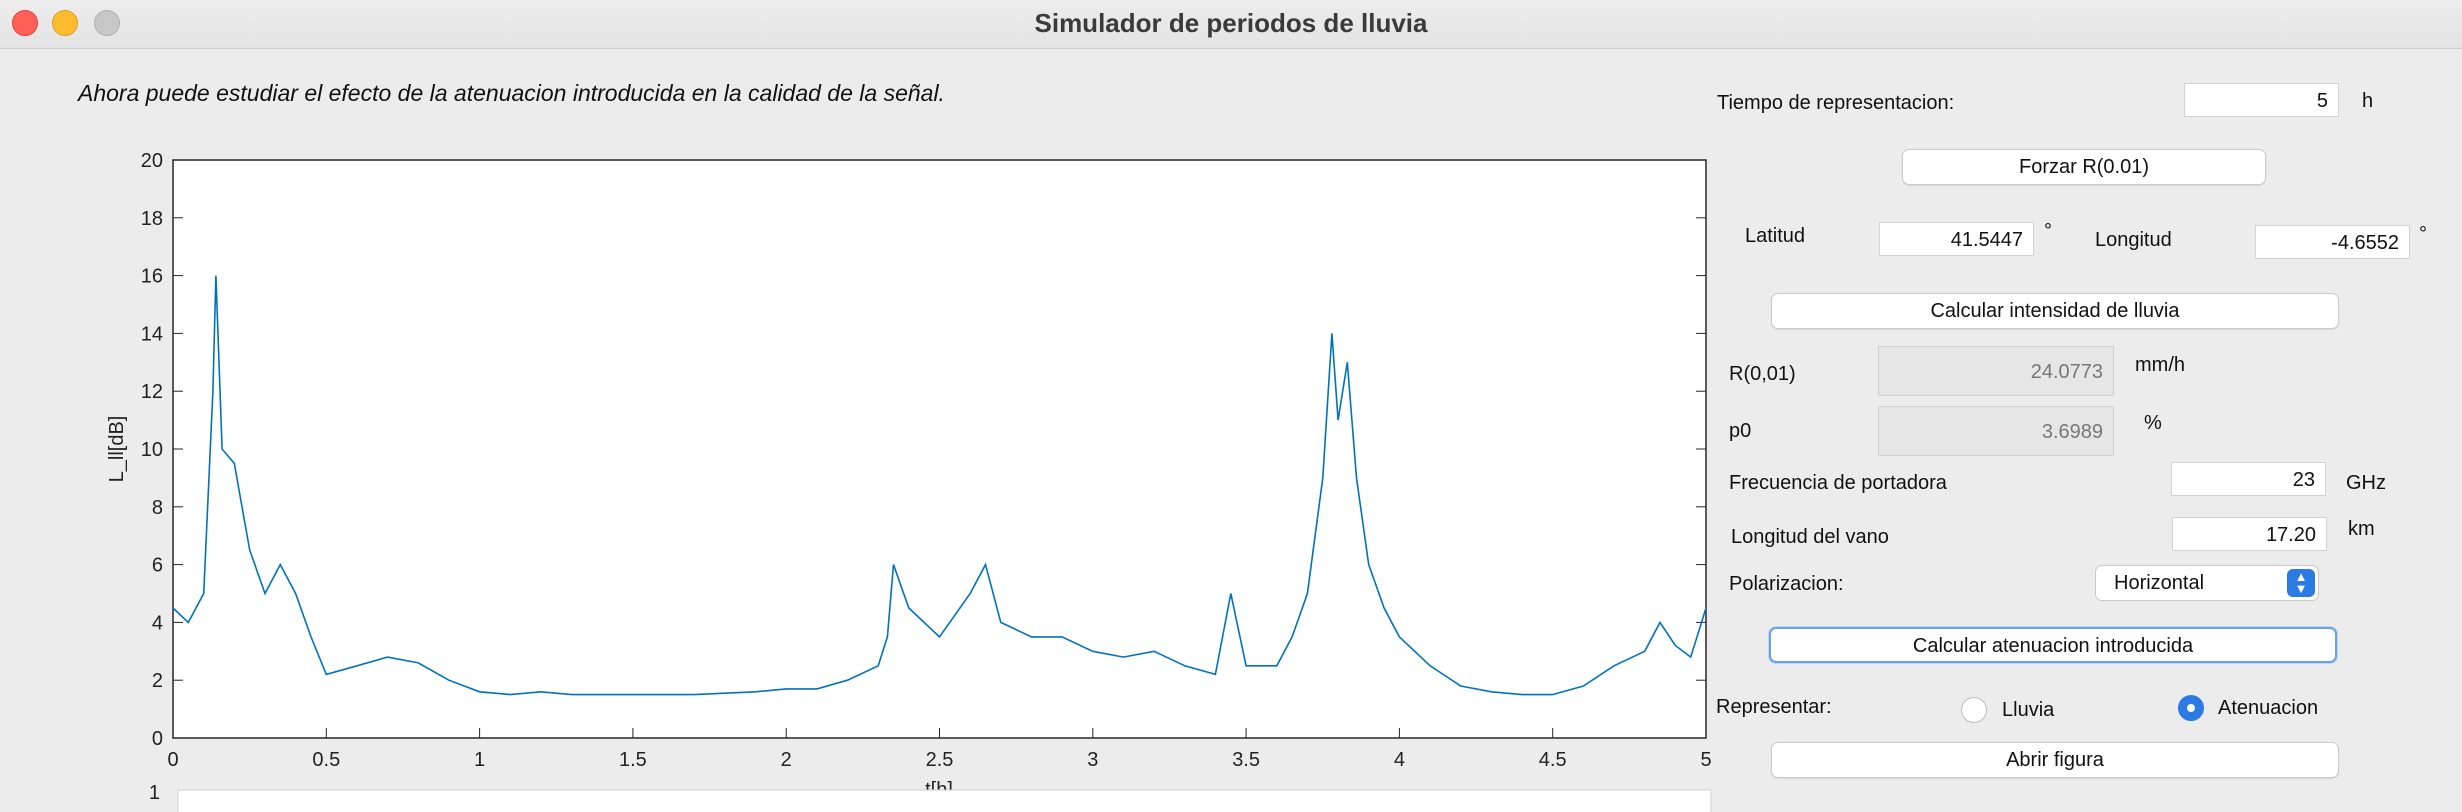  Describe the element at coordinates (1810, 537) in the screenshot. I see `longitud-vano-label: Longitud del vano` at that location.